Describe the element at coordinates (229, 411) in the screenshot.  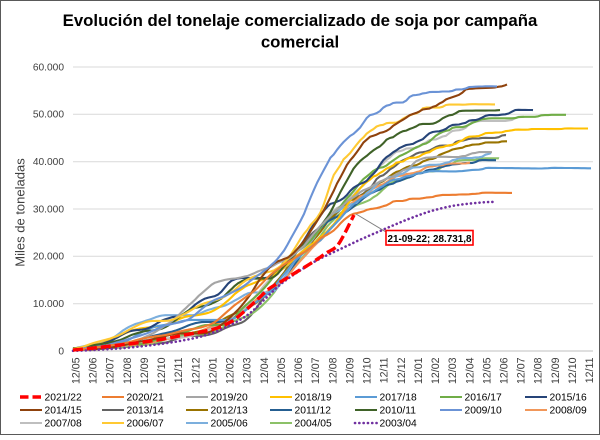
I see `svg-text: 2012/13` at that location.